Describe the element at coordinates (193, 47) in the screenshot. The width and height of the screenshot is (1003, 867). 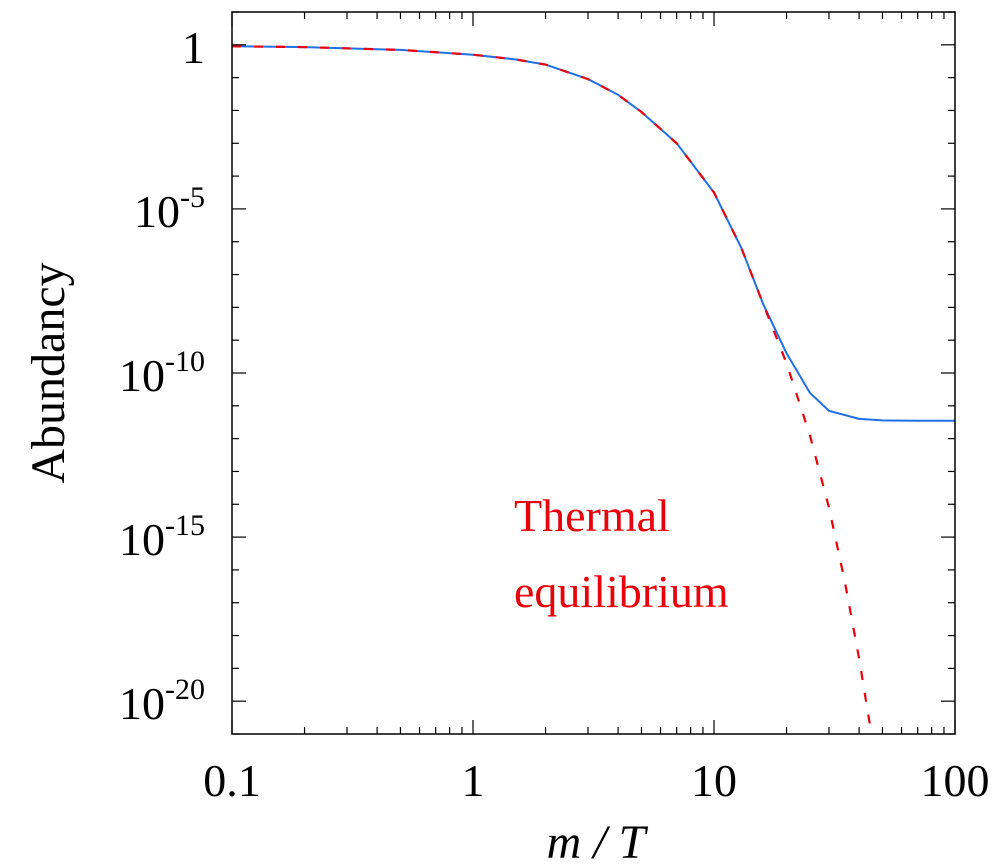
I see `y-tick-label: 1` at that location.